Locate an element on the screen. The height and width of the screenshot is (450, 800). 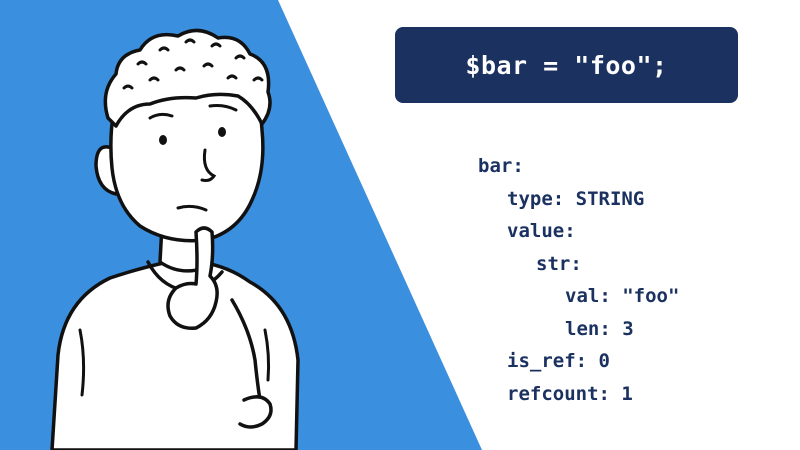
code-banner-text: $bar = "foo"; is located at coordinates (566, 65).